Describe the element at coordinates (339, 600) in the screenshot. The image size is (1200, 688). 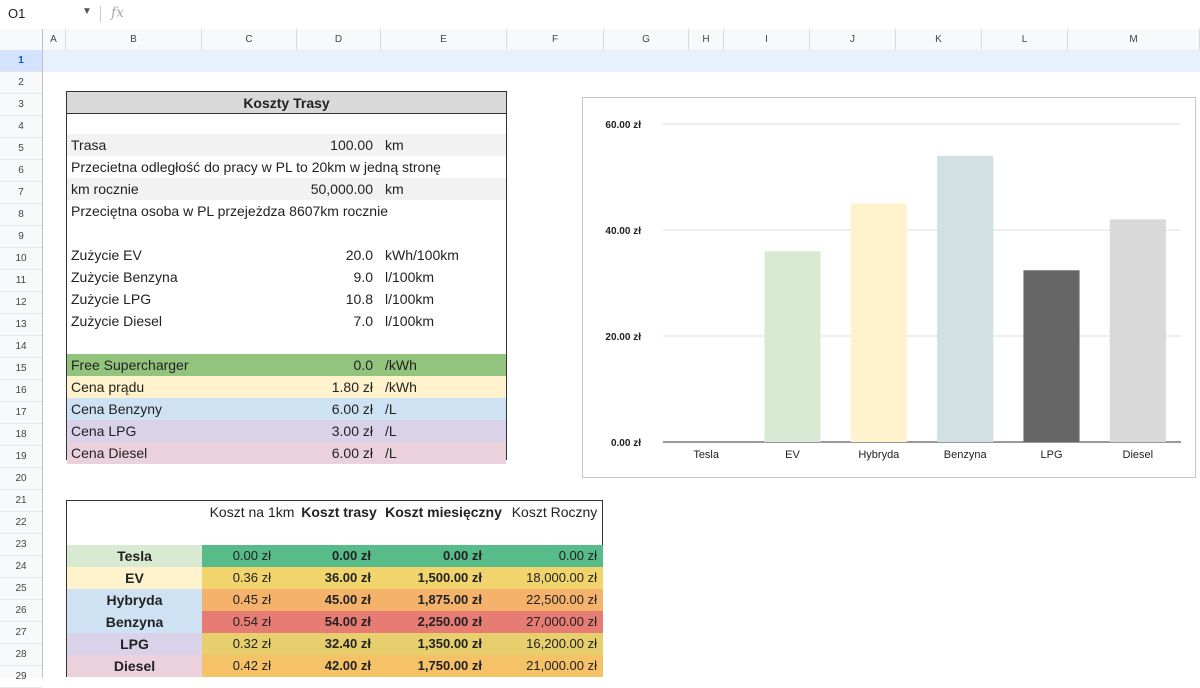
I see `cost-trip: 45.00 zł` at that location.